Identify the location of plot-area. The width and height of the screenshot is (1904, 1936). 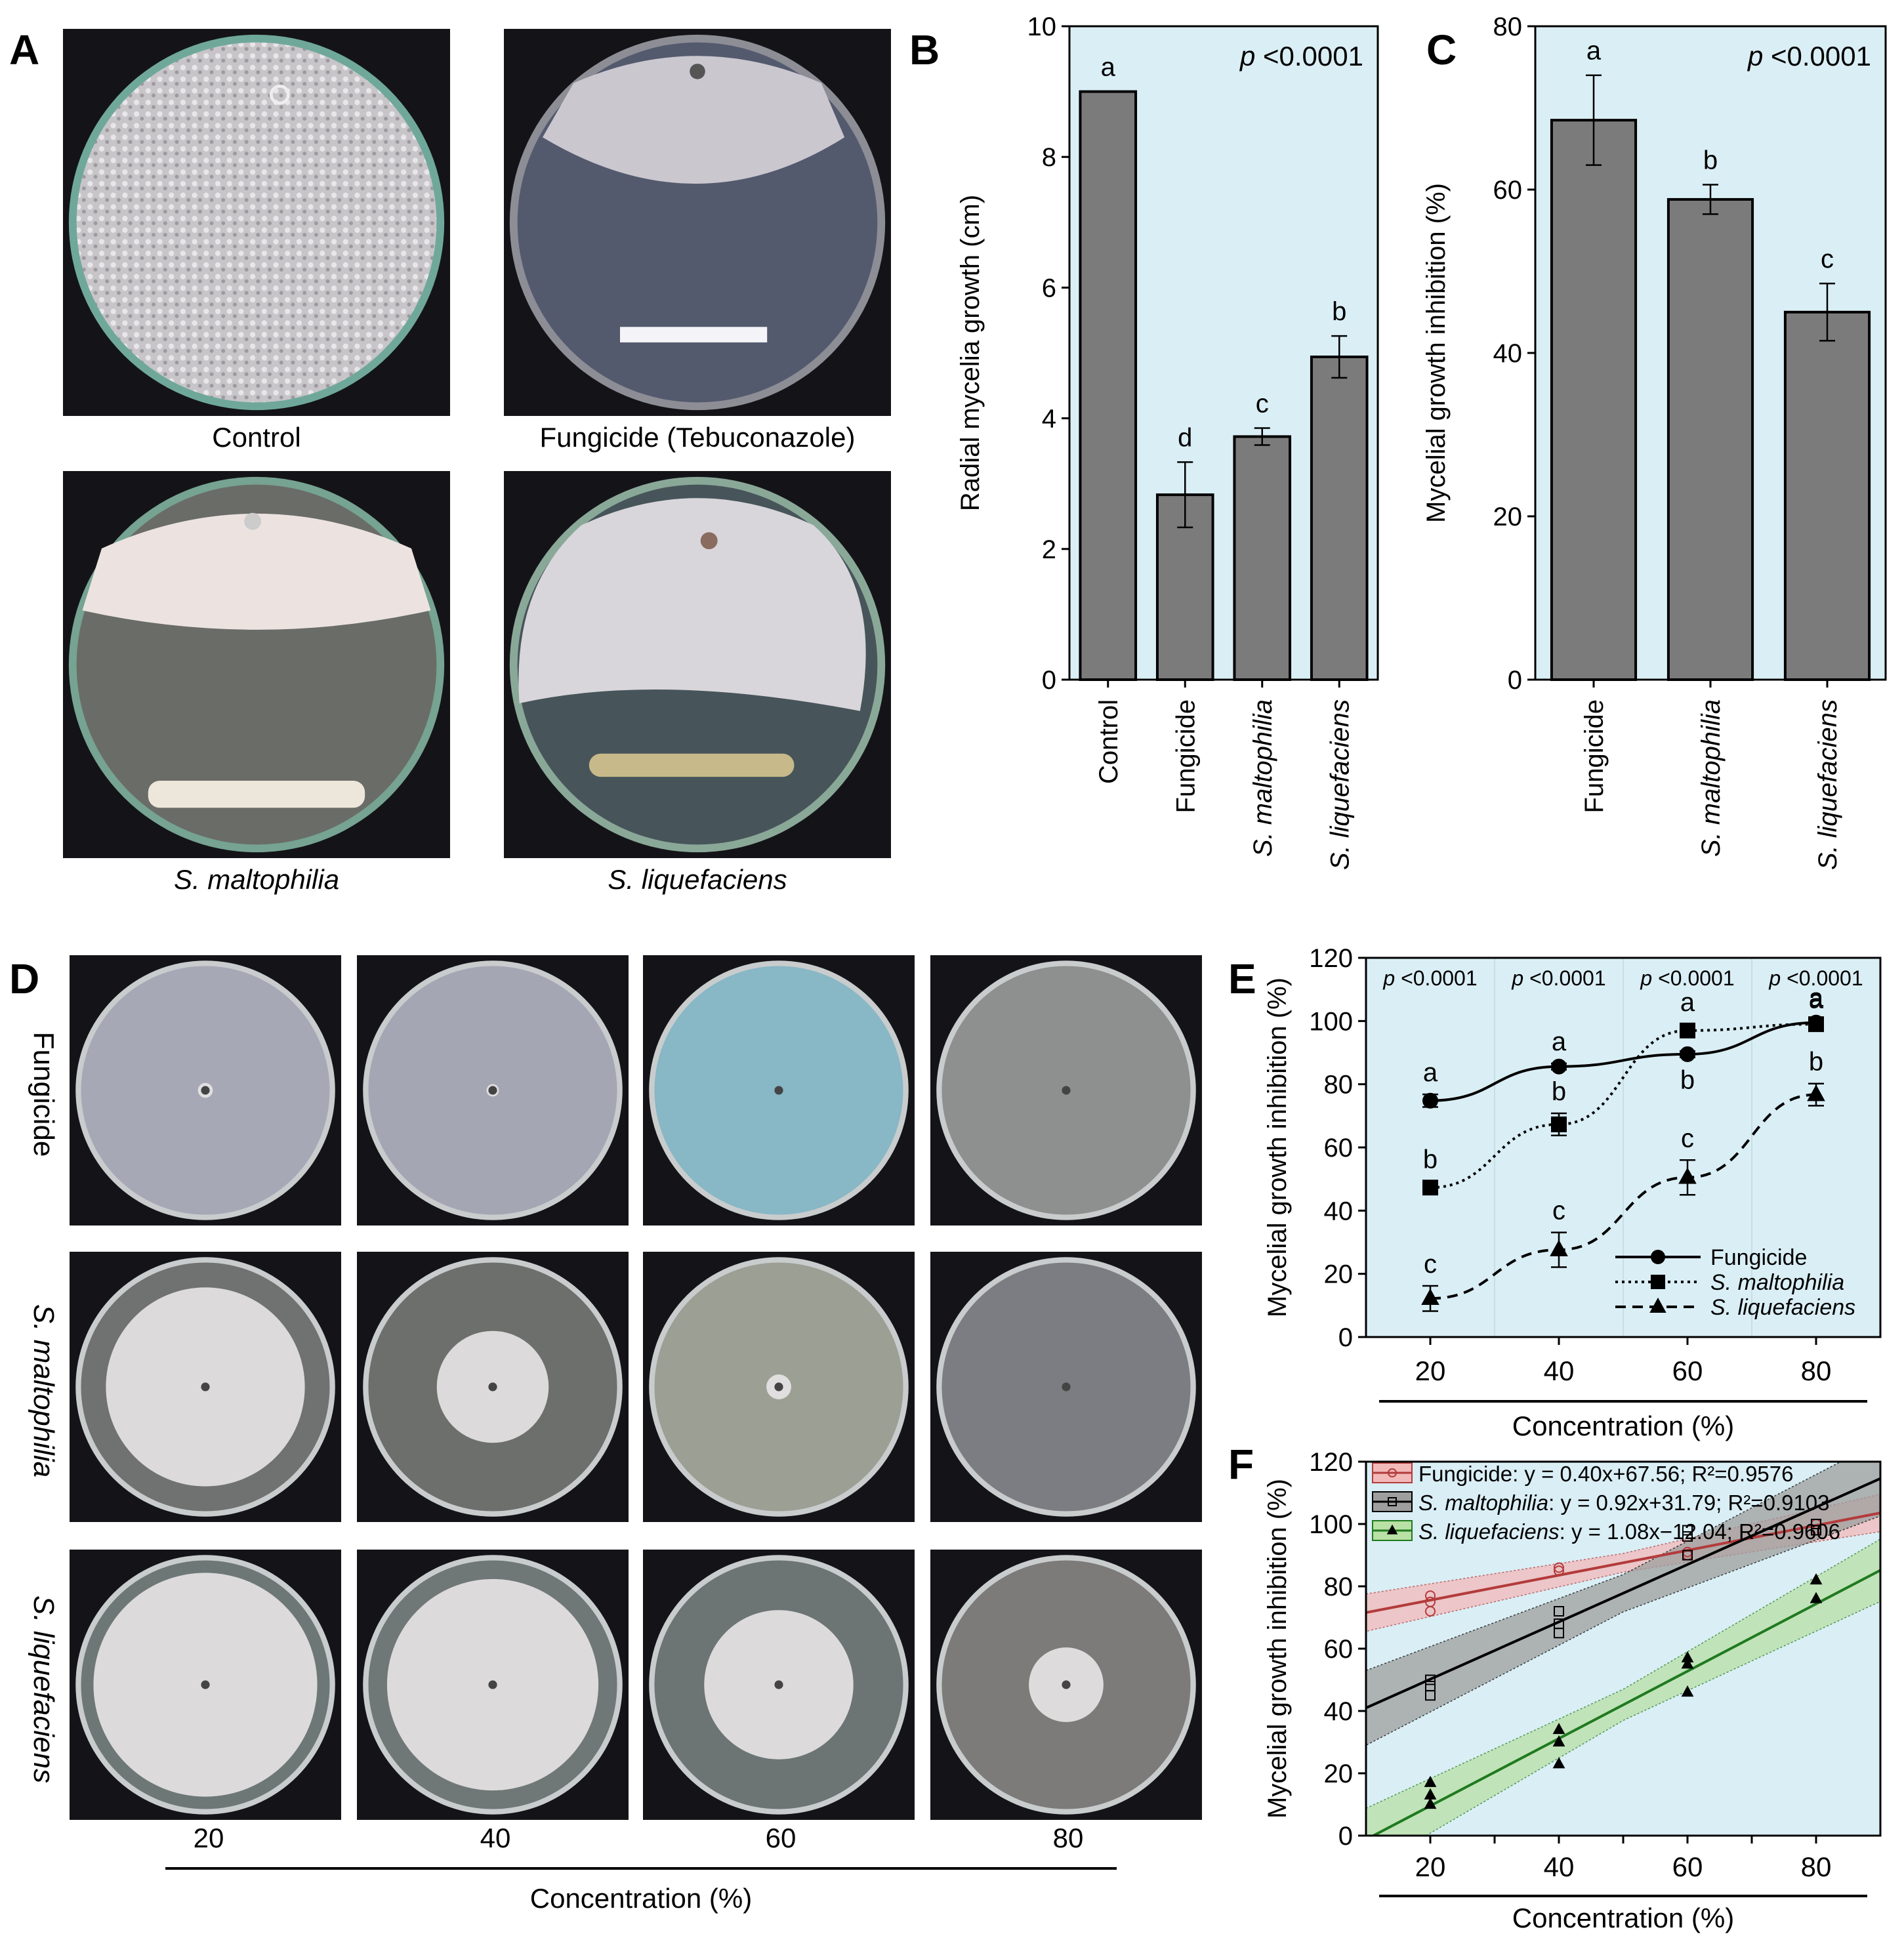
(1623, 1649).